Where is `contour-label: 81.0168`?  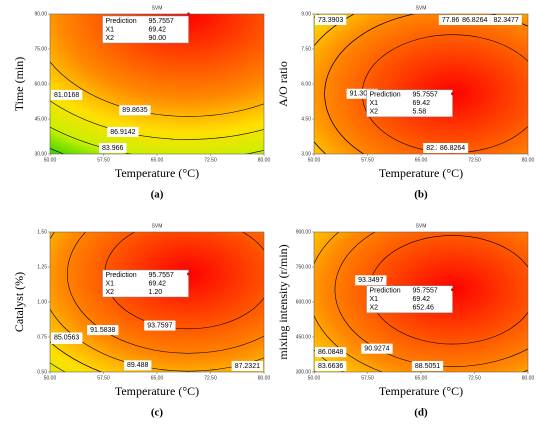
contour-label: 81.0168 is located at coordinates (66, 95).